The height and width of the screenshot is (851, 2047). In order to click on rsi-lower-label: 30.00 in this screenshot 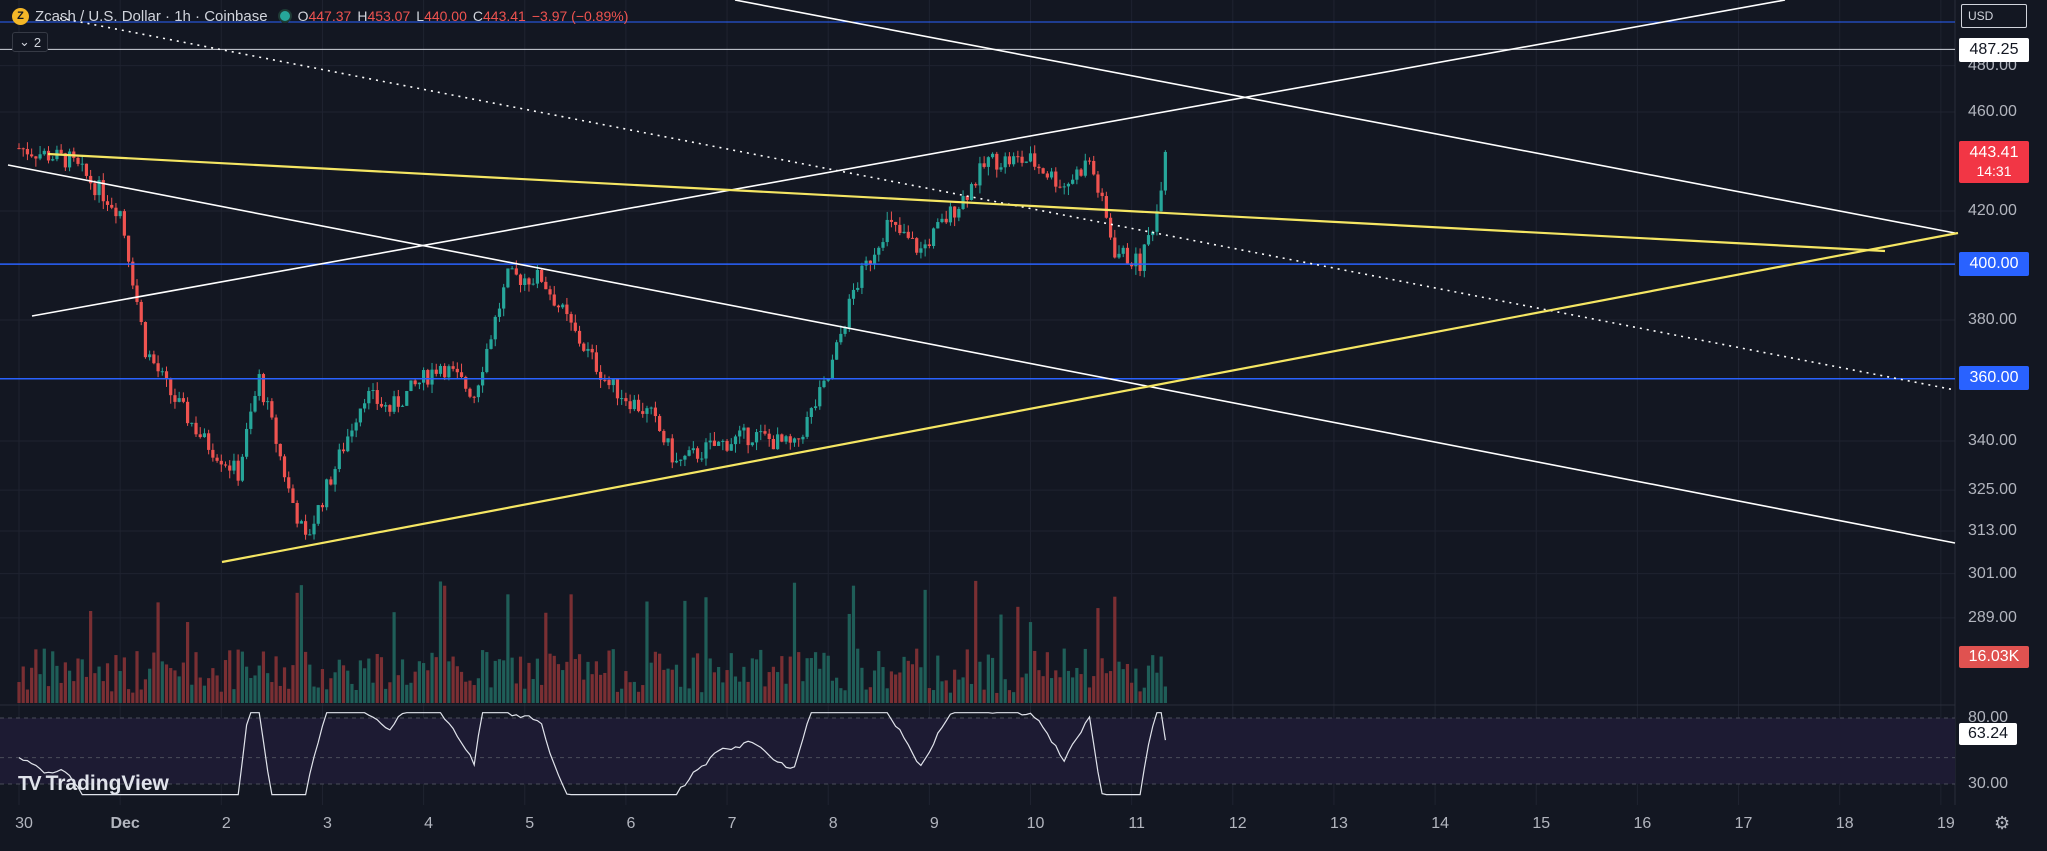, I will do `click(1988, 783)`.